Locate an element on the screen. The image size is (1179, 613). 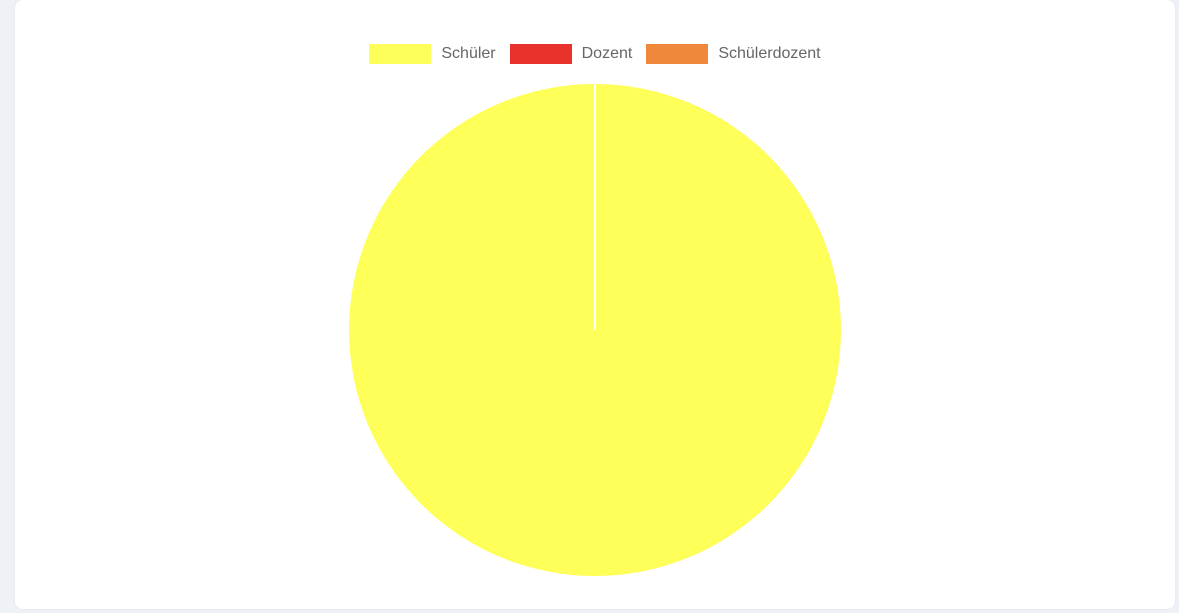
legend-item-dozent: Dozent is located at coordinates (571, 54).